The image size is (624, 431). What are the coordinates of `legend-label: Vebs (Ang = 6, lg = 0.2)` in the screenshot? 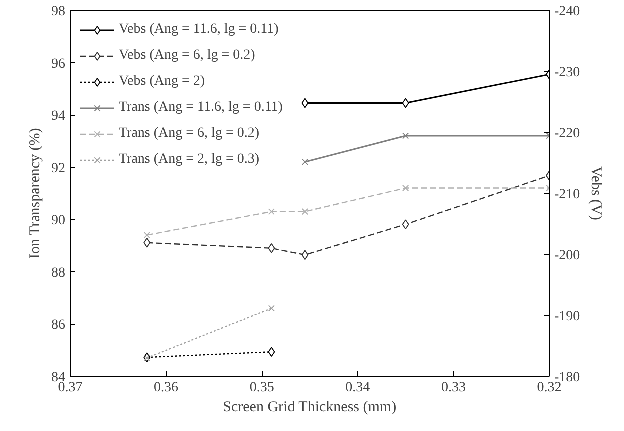 It's located at (187, 56).